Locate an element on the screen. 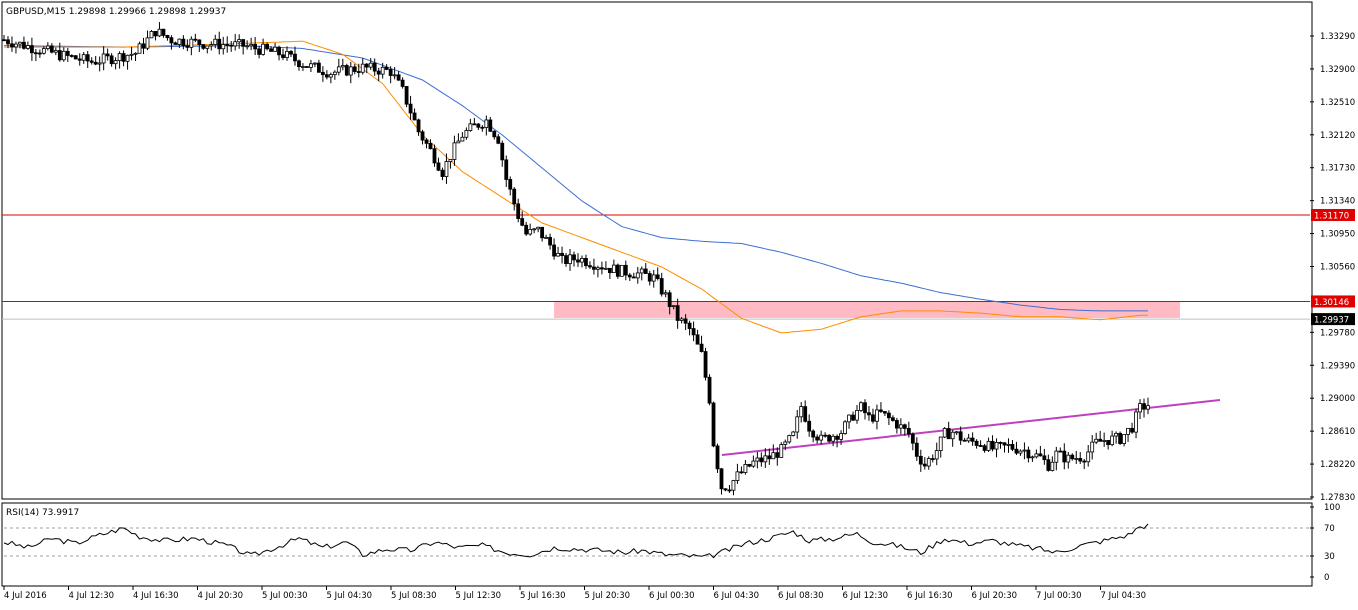 Image resolution: width=1358 pixels, height=610 pixels. x-tick-label: 5 Jul 04:30 is located at coordinates (350, 596).